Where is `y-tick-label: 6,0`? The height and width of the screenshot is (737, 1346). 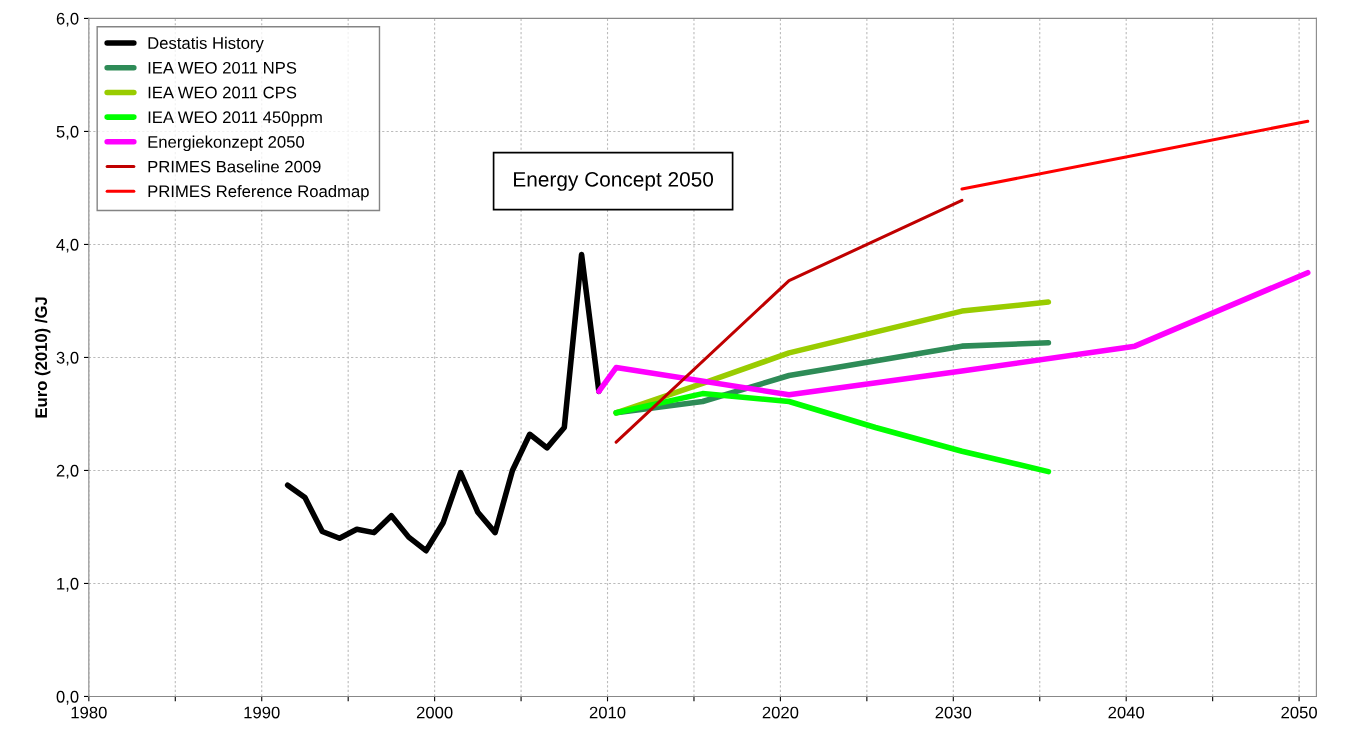 y-tick-label: 6,0 is located at coordinates (67, 19).